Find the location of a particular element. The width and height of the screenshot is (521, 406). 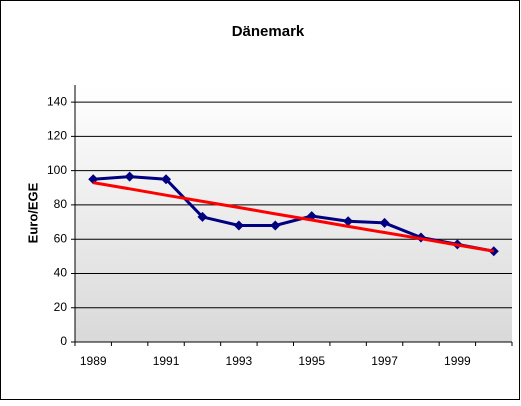

y-tick-label: 140 is located at coordinates (57, 101).